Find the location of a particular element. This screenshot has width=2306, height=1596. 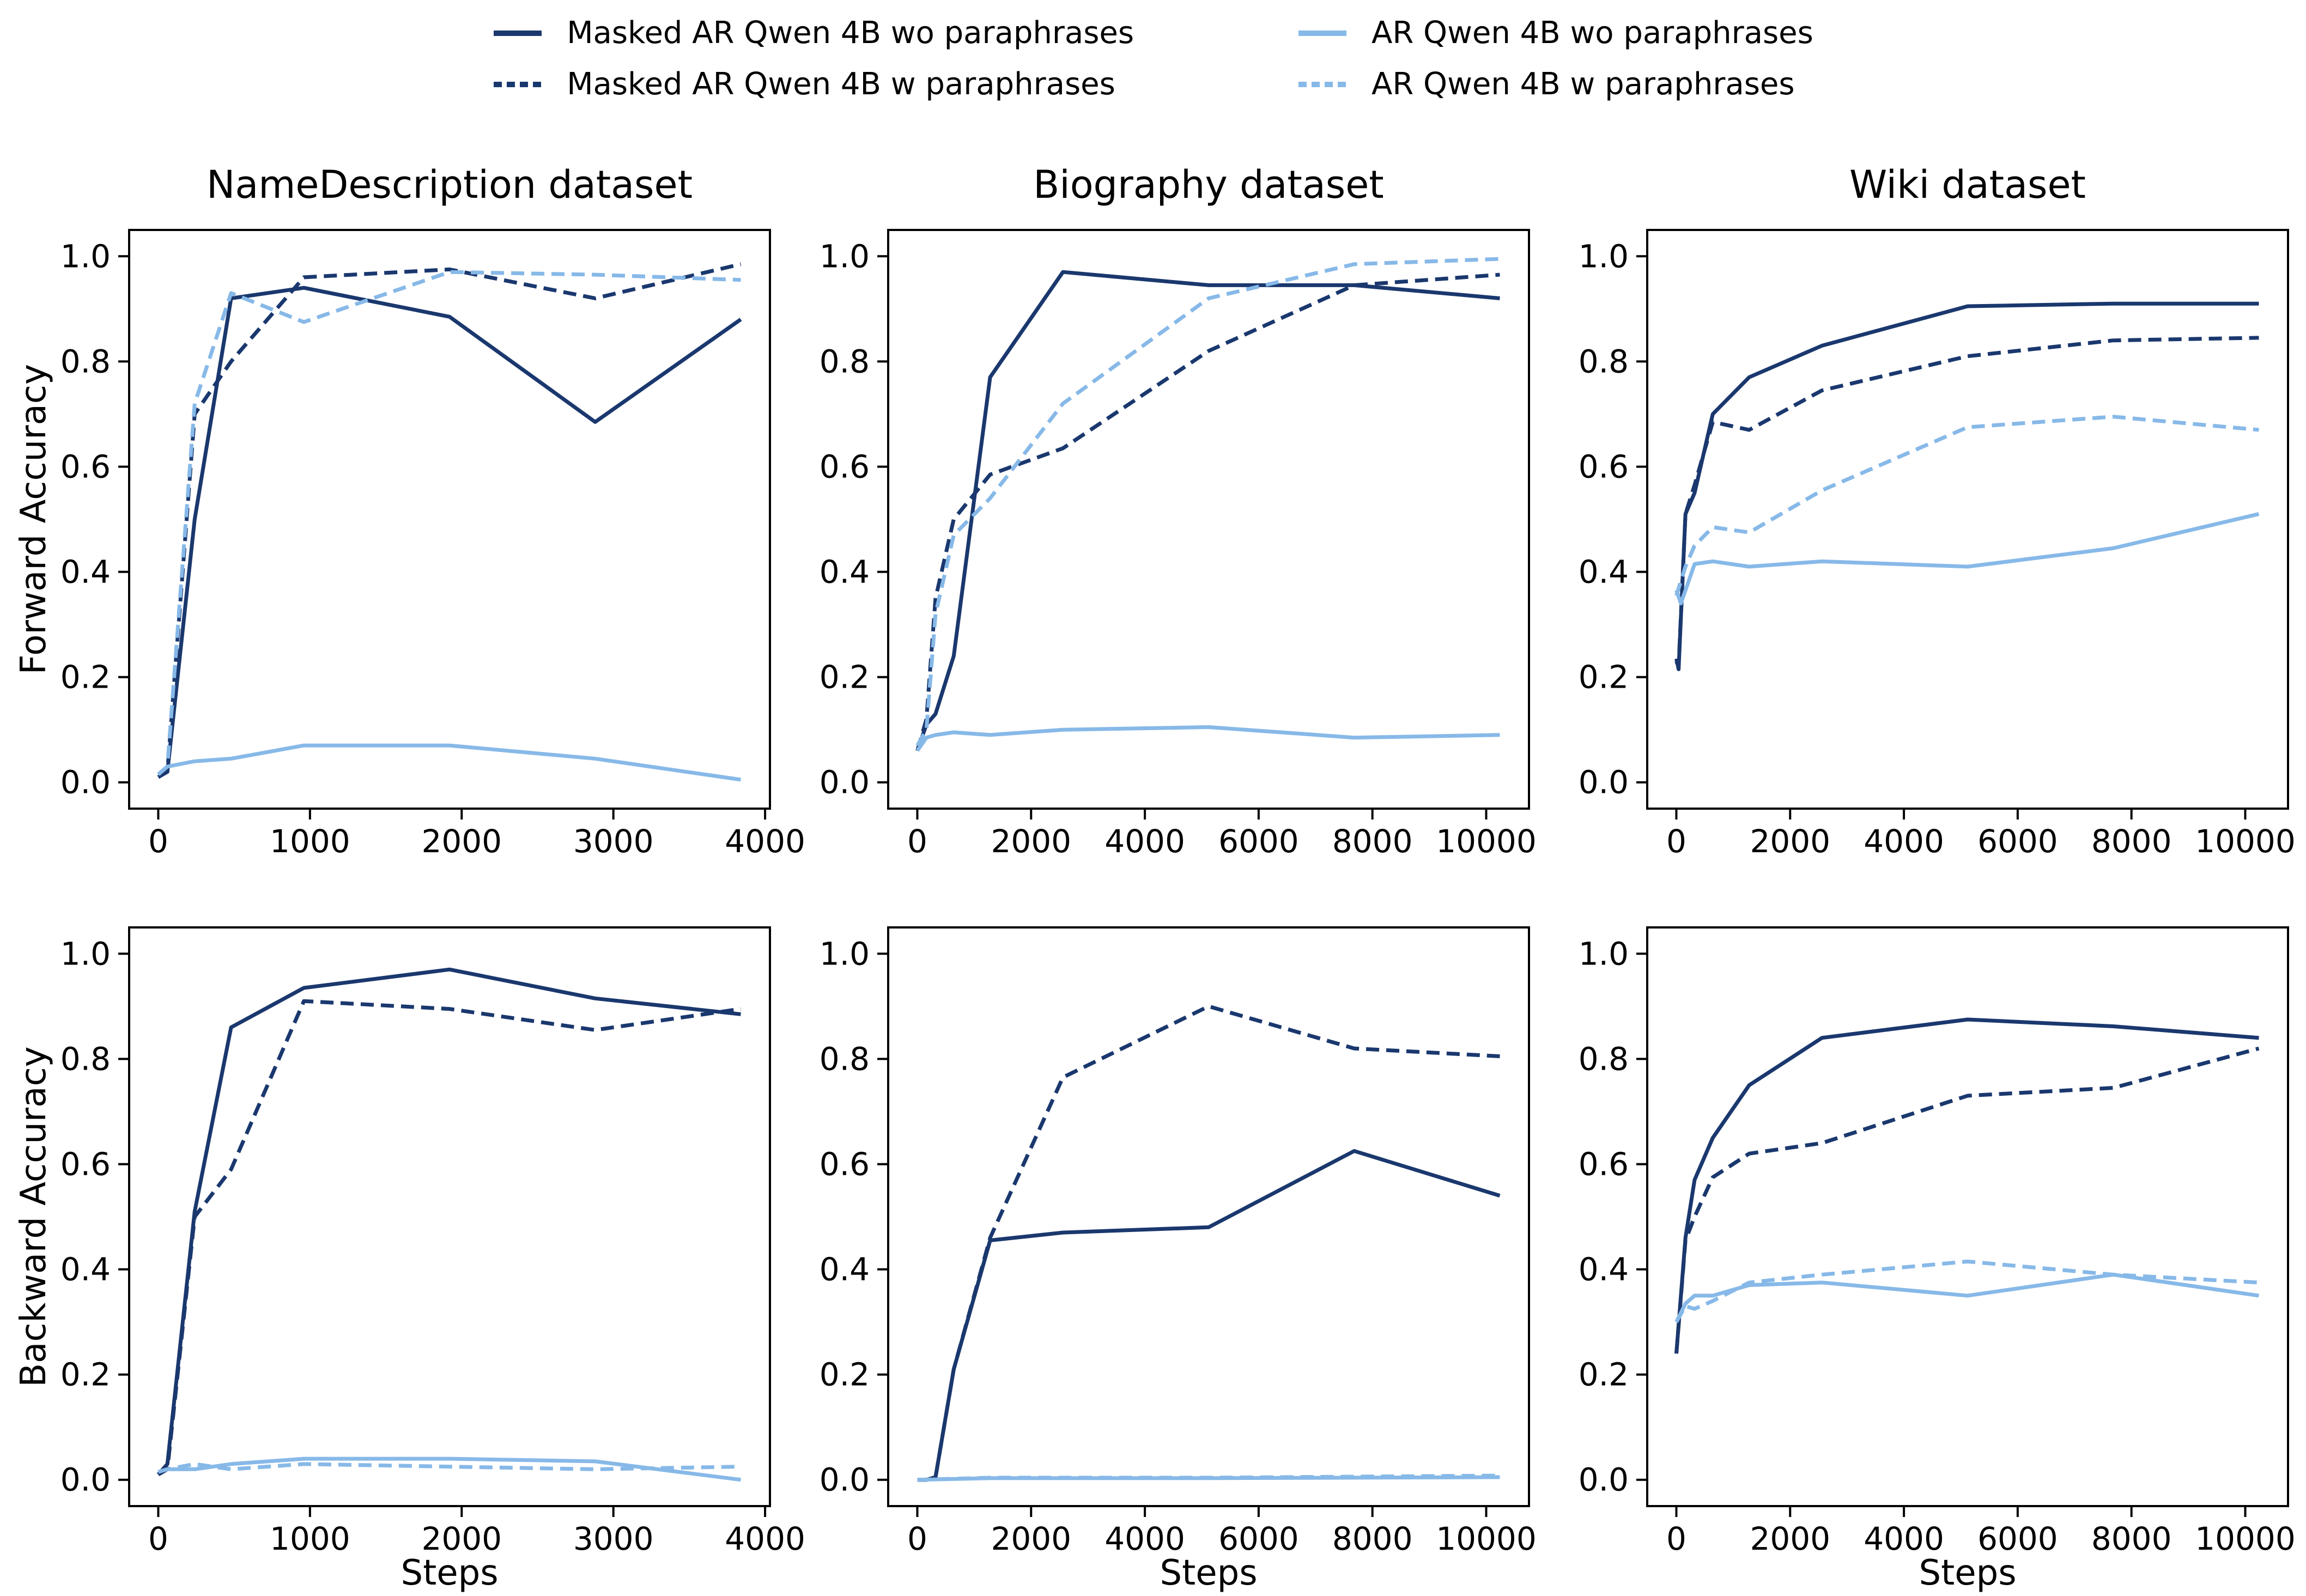

chart-panel-backward-biography: 0 2000 4000 6000 8000 10000 0.0 0.2 0.4 0.6 0.8 1.0 is located at coordinates (1178, 1241).